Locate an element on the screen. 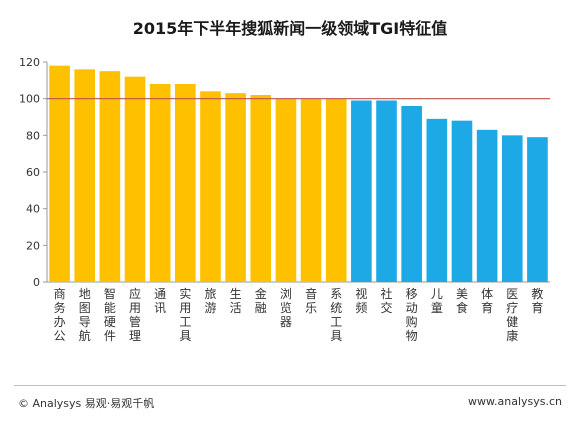 This screenshot has height=435, width=580. x-category-label: 教育 is located at coordinates (537, 300).